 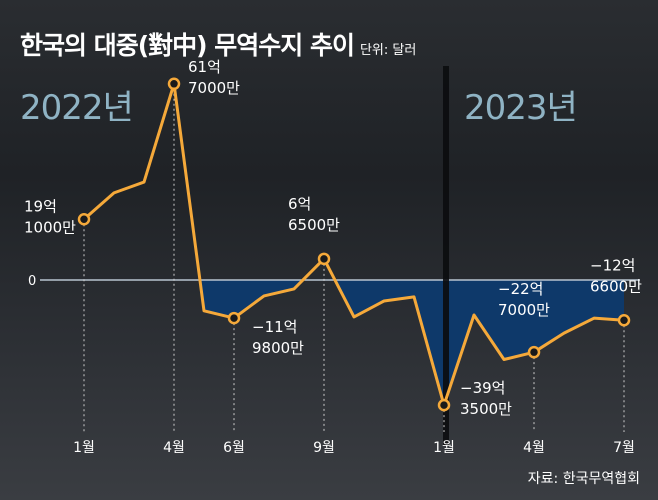 What do you see at coordinates (299, 204) in the screenshot?
I see `data-label: 6억` at bounding box center [299, 204].